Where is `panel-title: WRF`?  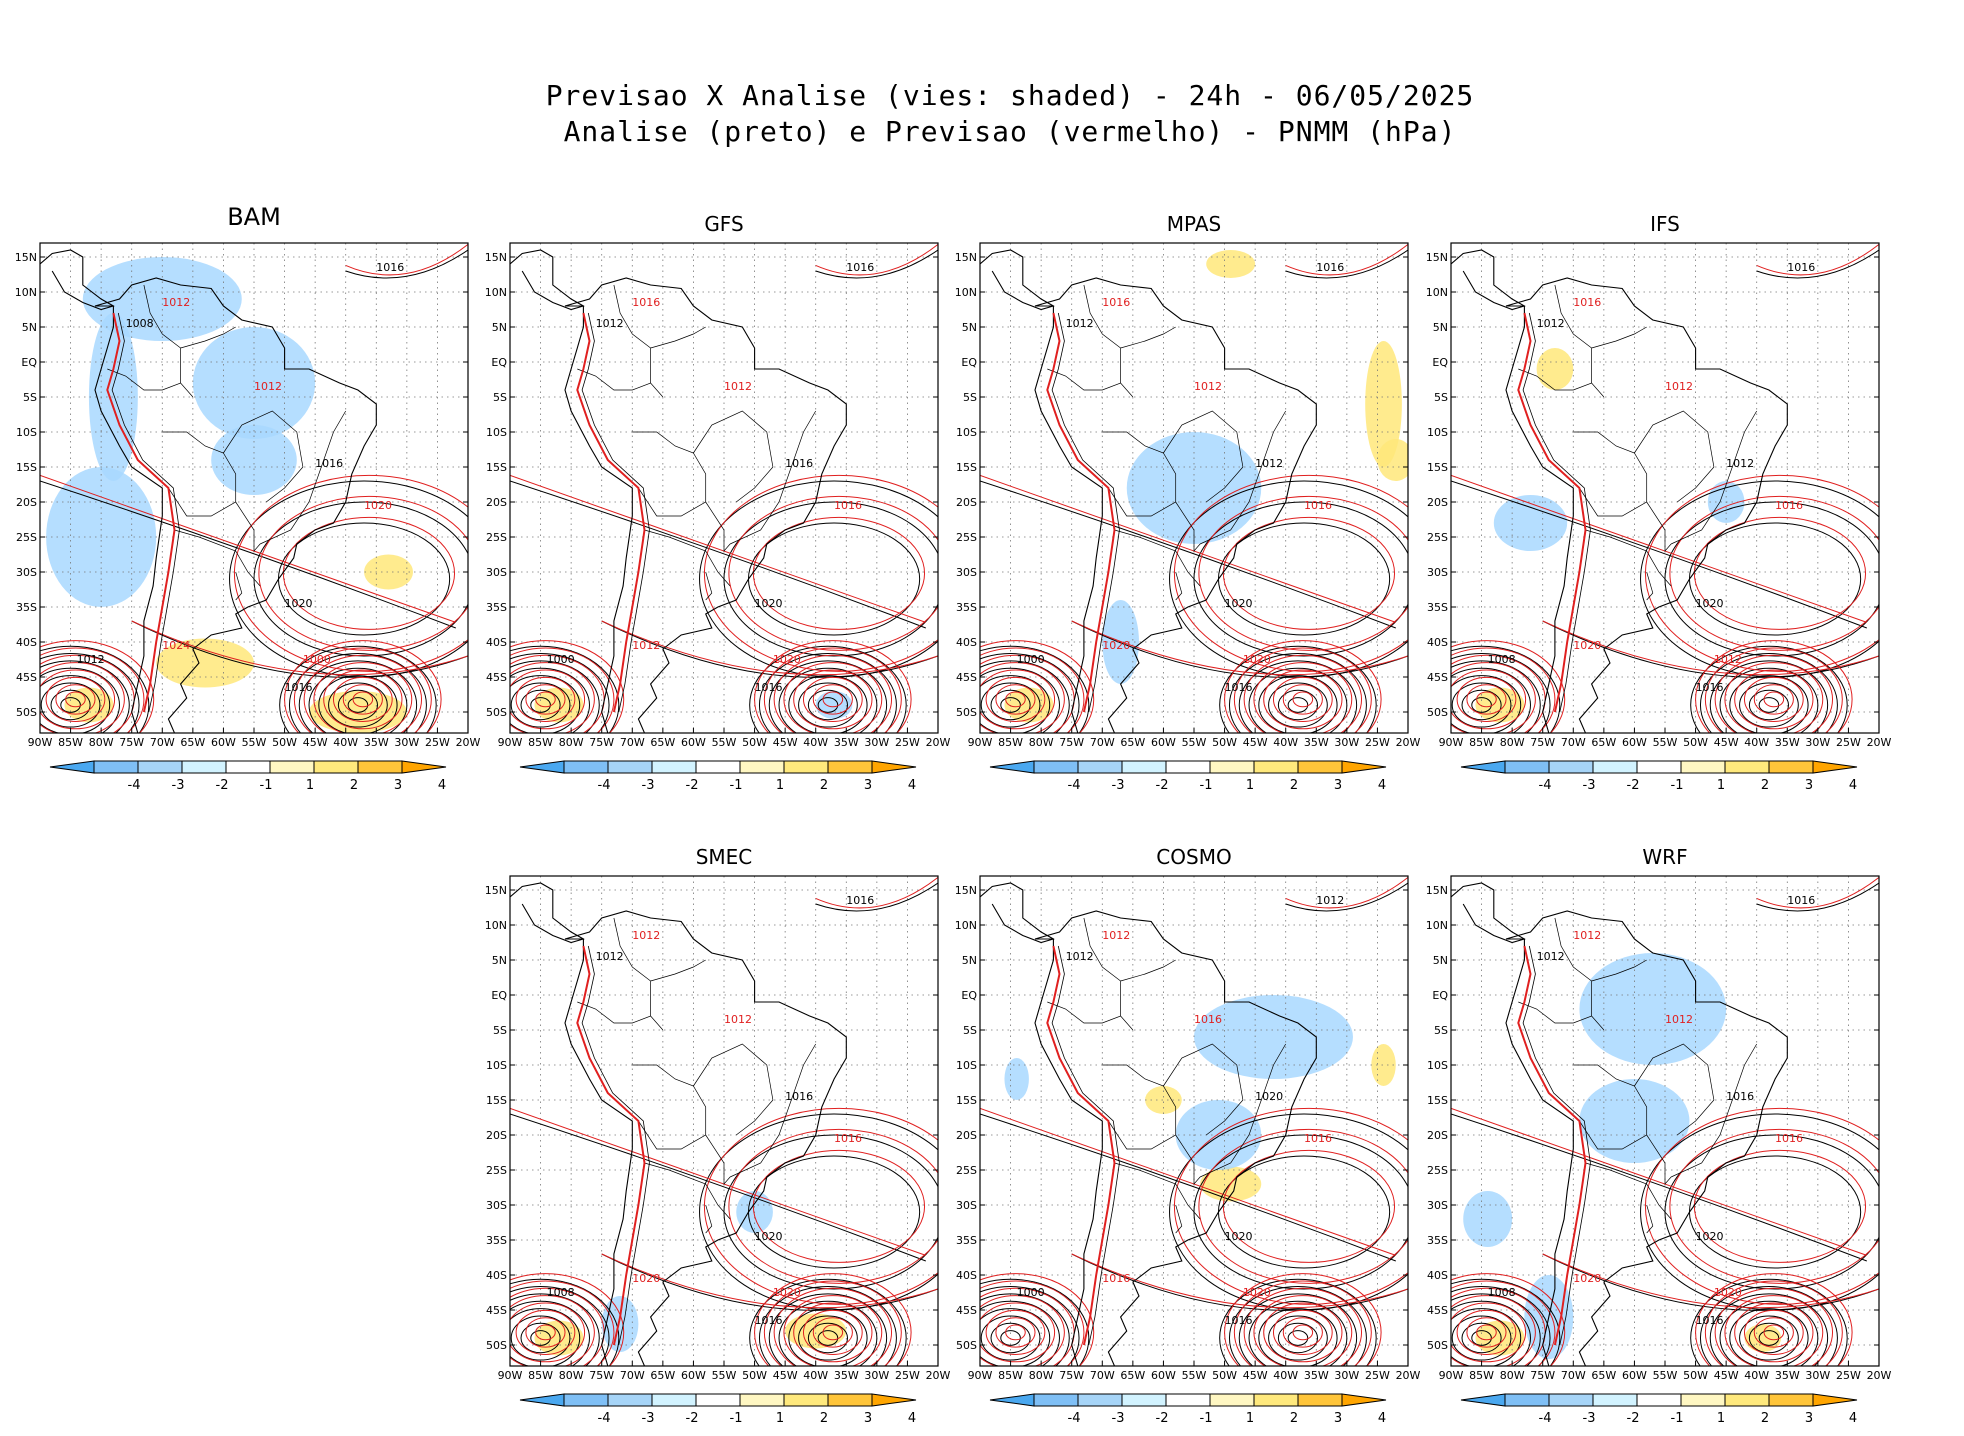 panel-title: WRF is located at coordinates (1664, 857).